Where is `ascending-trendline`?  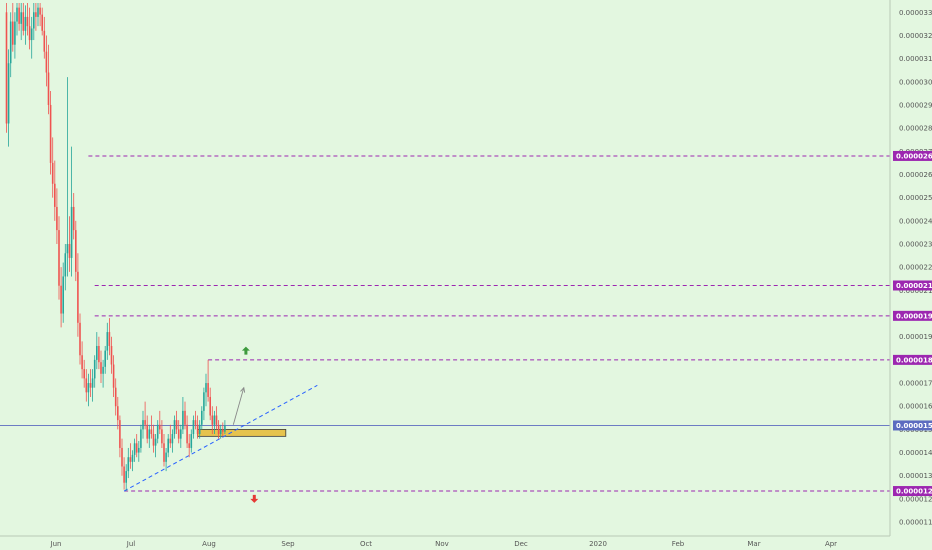 ascending-trendline is located at coordinates (220, 438).